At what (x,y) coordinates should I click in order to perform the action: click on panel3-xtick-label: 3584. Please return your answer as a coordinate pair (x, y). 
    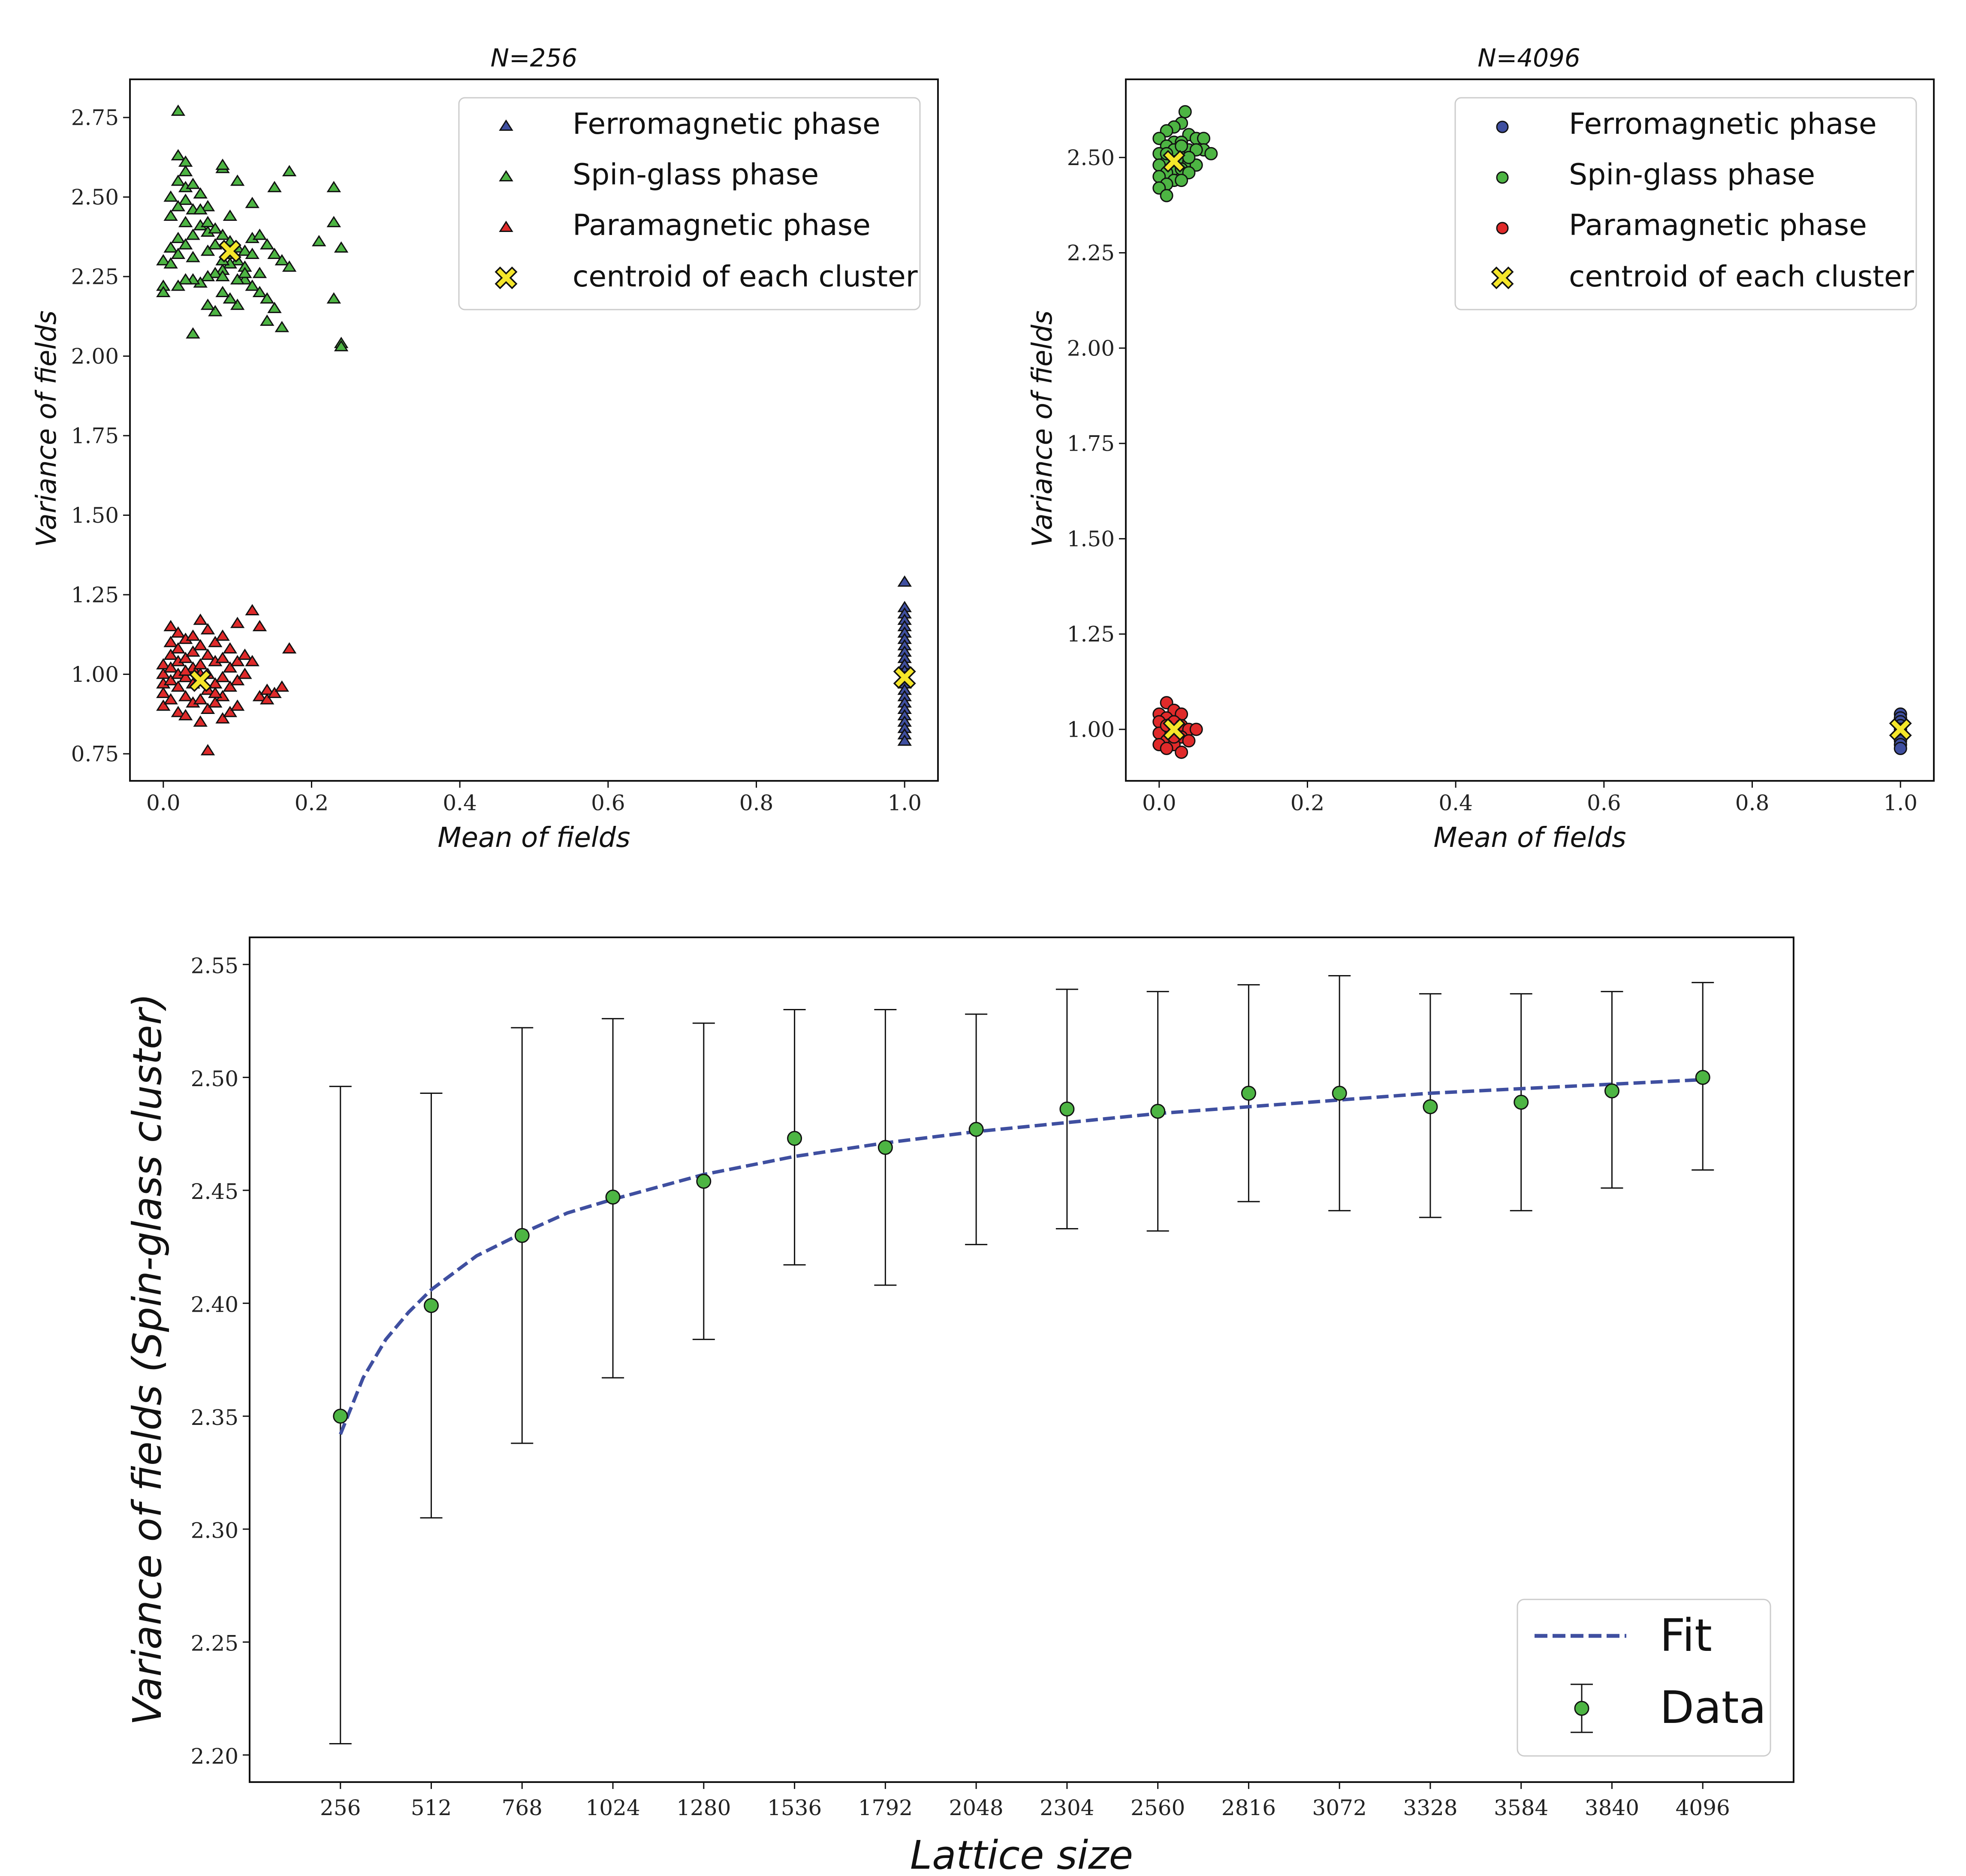
    Looking at the image, I should click on (1521, 1808).